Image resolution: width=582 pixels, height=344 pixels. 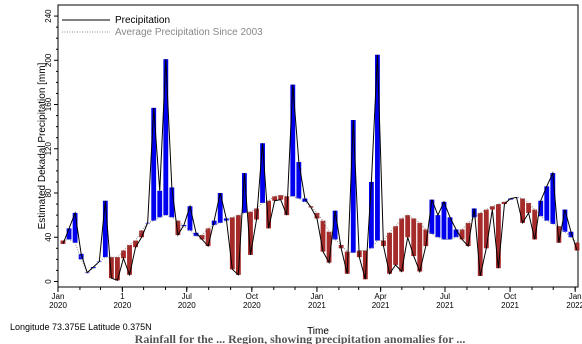 What do you see at coordinates (81, 327) in the screenshot?
I see `coordinates-footer: Longitude 73.375E Latitude 0.375N` at bounding box center [81, 327].